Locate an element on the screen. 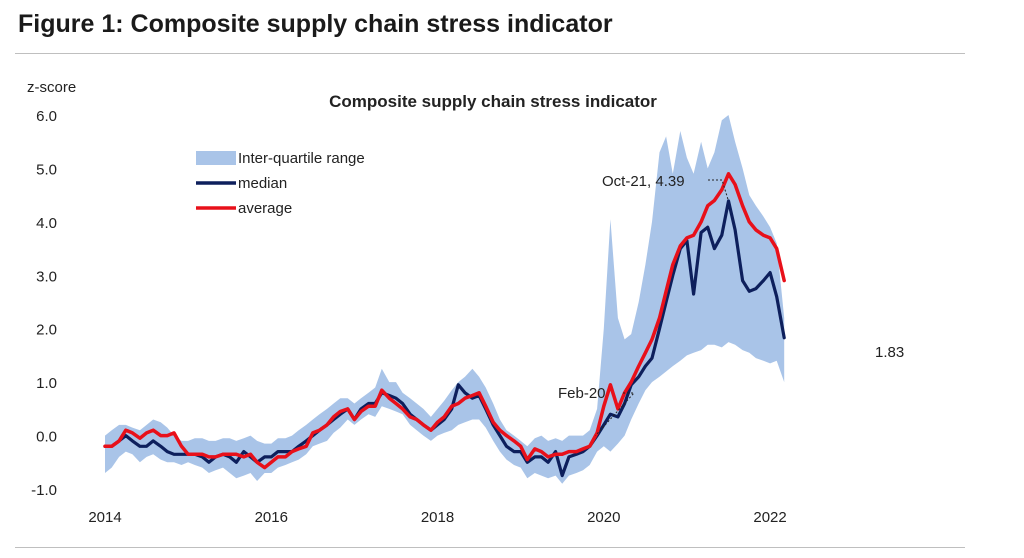  y-tick-label: 1.0 is located at coordinates (46, 383).